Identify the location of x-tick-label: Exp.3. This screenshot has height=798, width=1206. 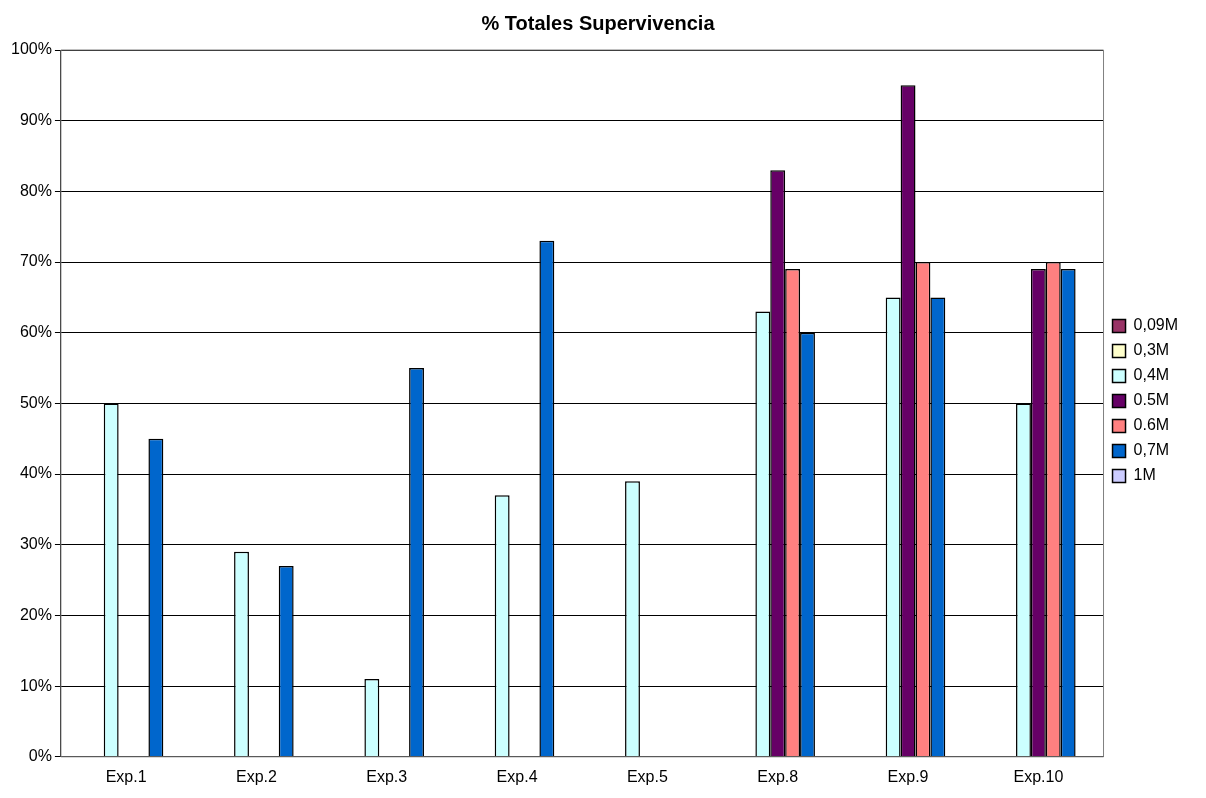
(387, 776).